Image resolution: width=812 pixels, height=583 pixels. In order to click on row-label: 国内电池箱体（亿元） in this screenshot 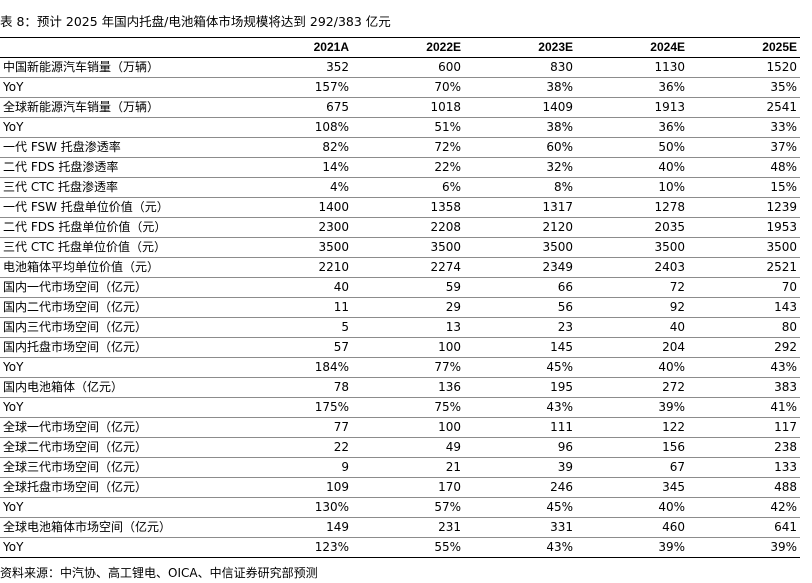, I will do `click(120, 387)`.